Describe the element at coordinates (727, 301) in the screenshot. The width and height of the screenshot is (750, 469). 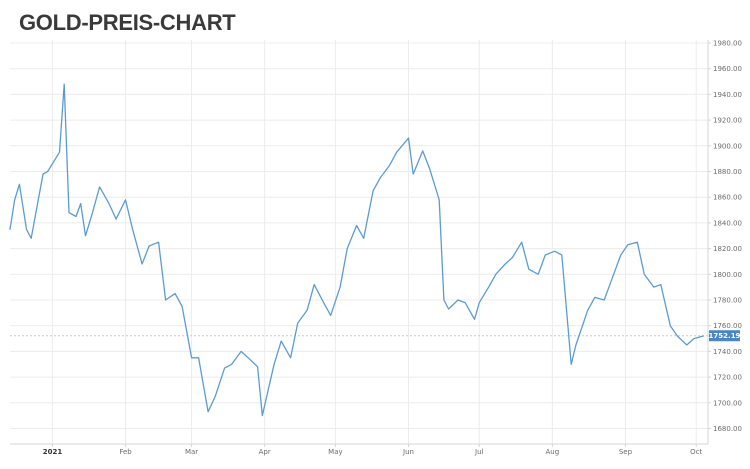
I see `y-tick-label: 1780.00` at that location.